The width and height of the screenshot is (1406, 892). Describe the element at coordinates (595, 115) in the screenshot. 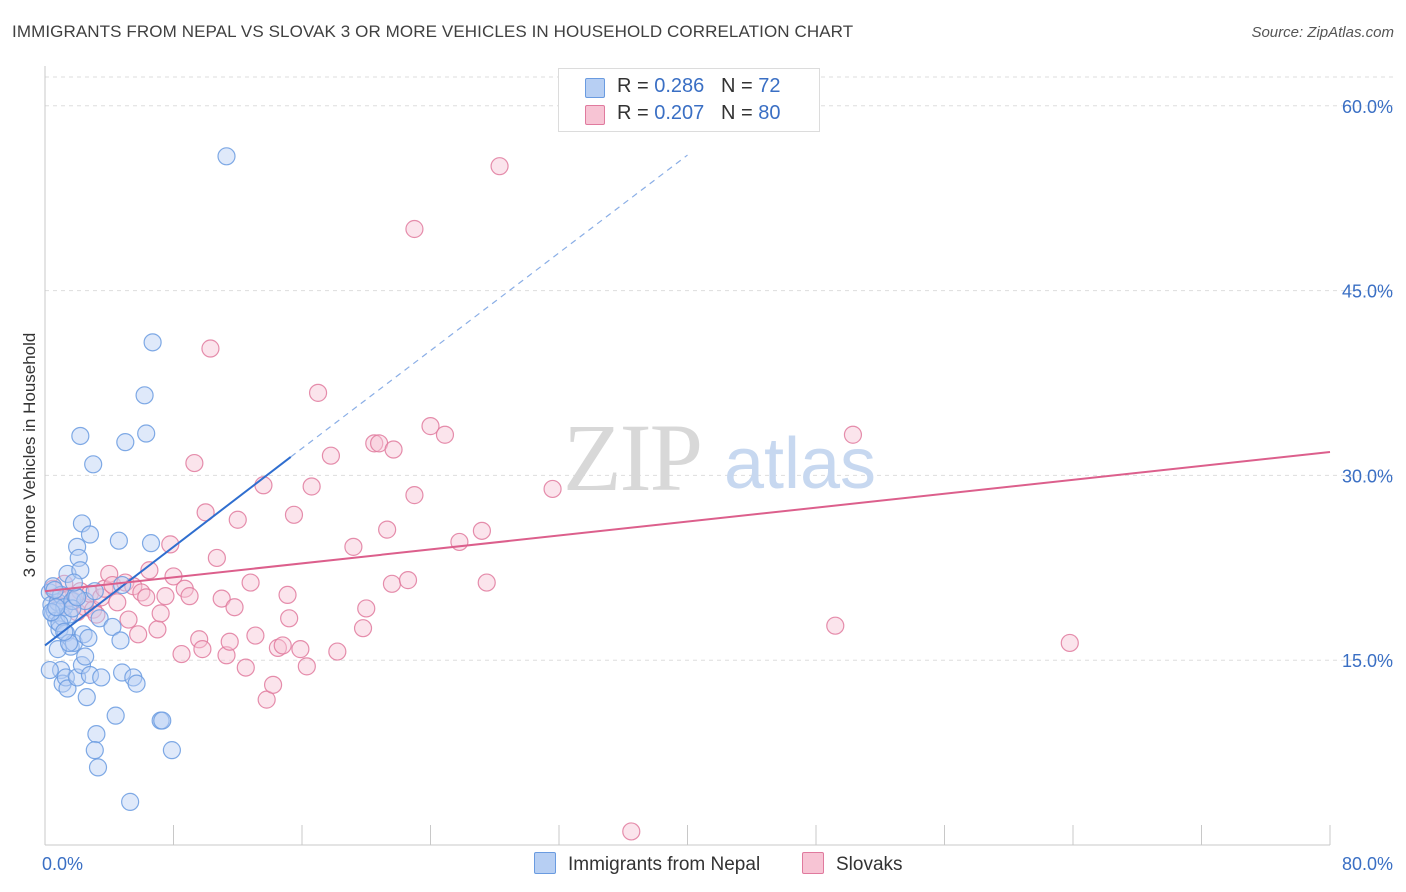

I see `legend-swatch-slovaks` at that location.